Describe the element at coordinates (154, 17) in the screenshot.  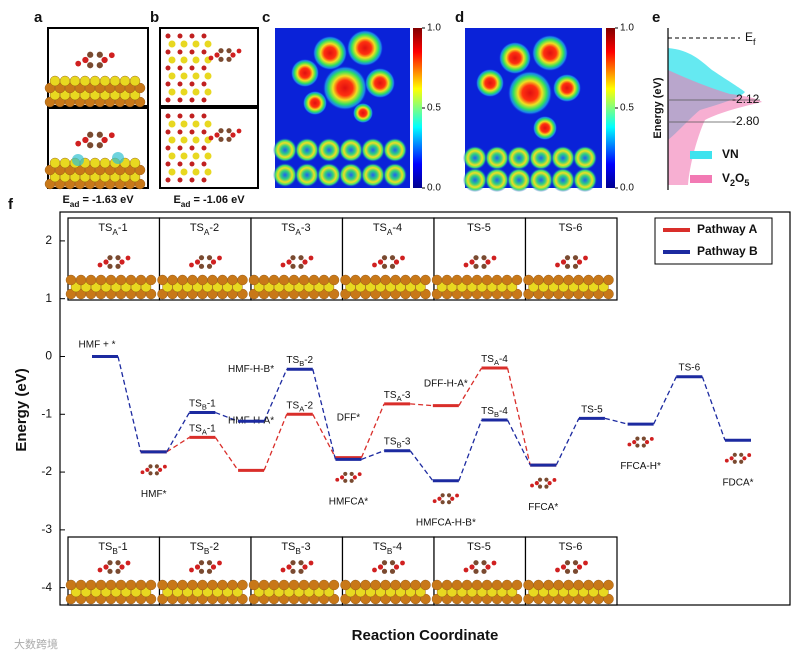
I see `panel-label: b` at that location.